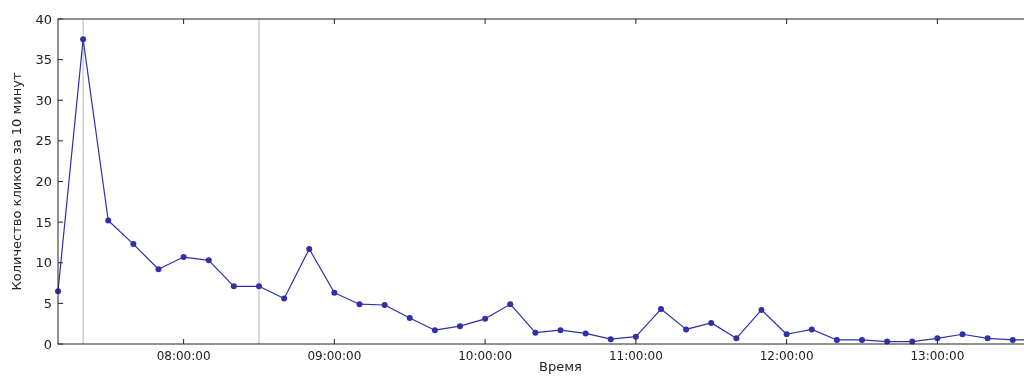 This screenshot has width=1024, height=381. I want to click on x-tick-label: 09:00:00, so click(334, 356).